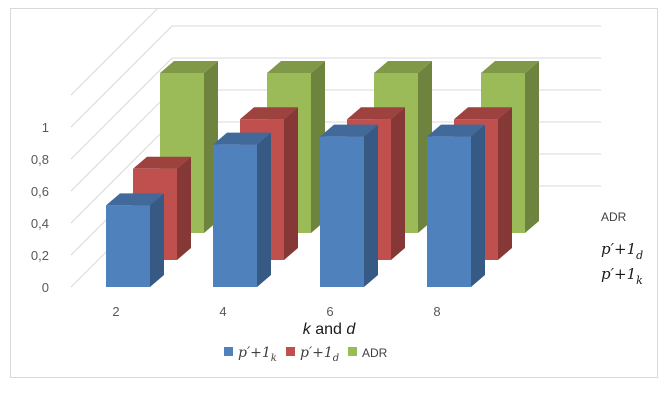 This screenshot has height=393, width=671. What do you see at coordinates (40, 159) in the screenshot?
I see `y-tick-label: 0,8` at bounding box center [40, 159].